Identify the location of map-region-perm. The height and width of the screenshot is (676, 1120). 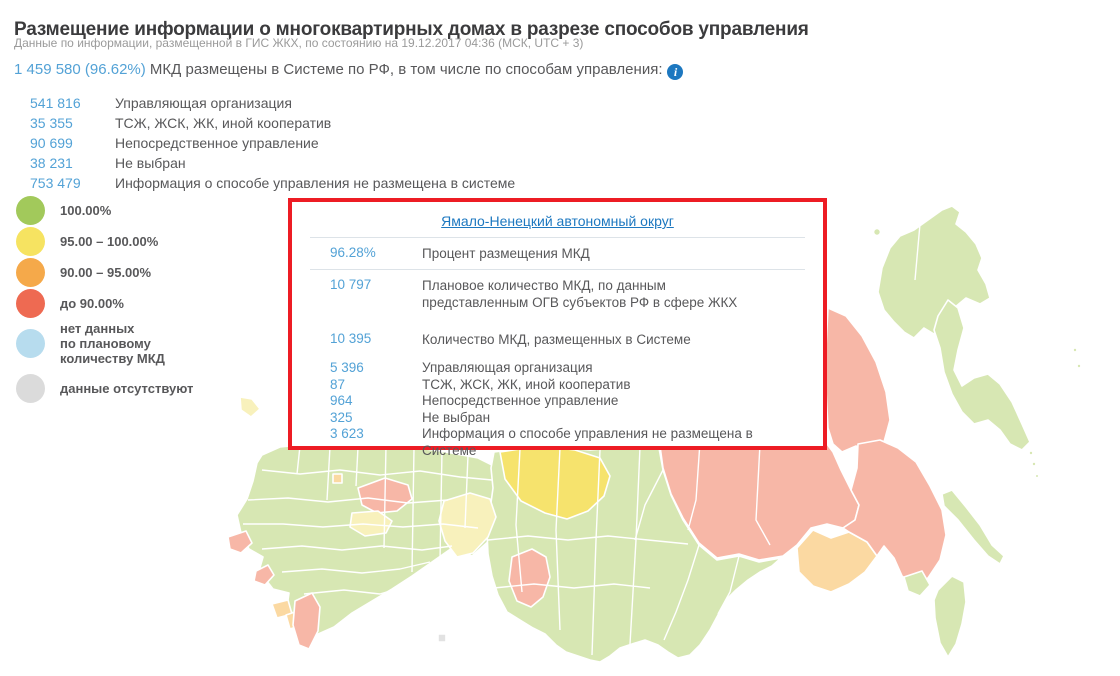
(467, 525).